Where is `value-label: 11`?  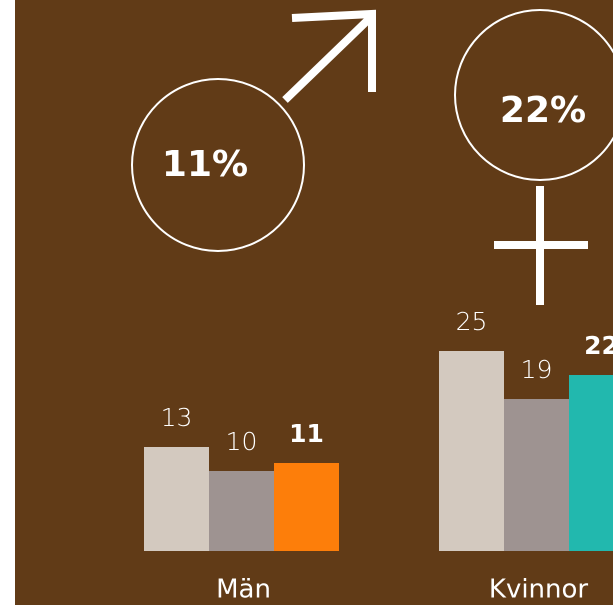
value-label: 11 is located at coordinates (306, 433).